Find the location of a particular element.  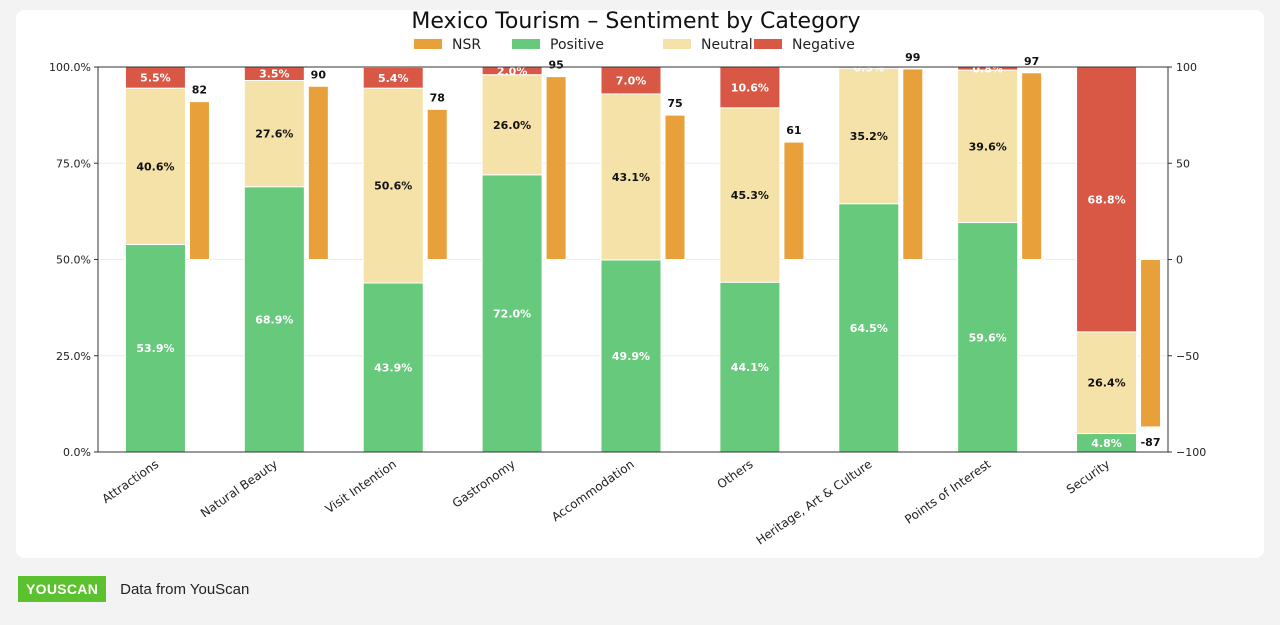

right-tick-label: −100 is located at coordinates (1191, 452).